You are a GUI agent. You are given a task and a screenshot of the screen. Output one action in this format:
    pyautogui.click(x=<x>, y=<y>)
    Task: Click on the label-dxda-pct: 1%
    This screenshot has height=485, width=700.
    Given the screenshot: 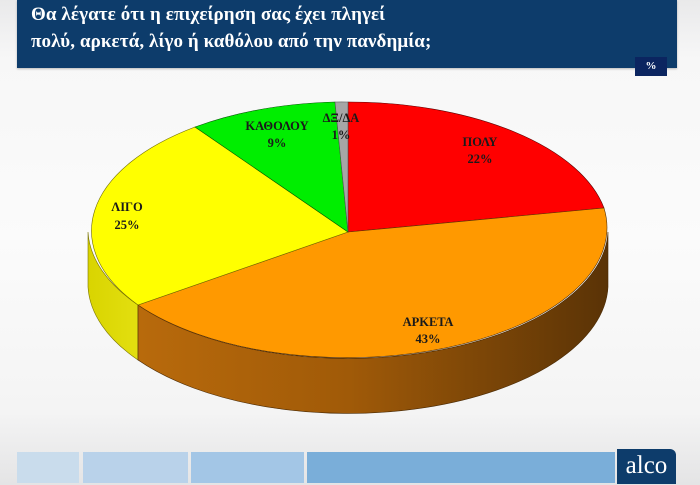 What is the action you would take?
    pyautogui.click(x=341, y=135)
    